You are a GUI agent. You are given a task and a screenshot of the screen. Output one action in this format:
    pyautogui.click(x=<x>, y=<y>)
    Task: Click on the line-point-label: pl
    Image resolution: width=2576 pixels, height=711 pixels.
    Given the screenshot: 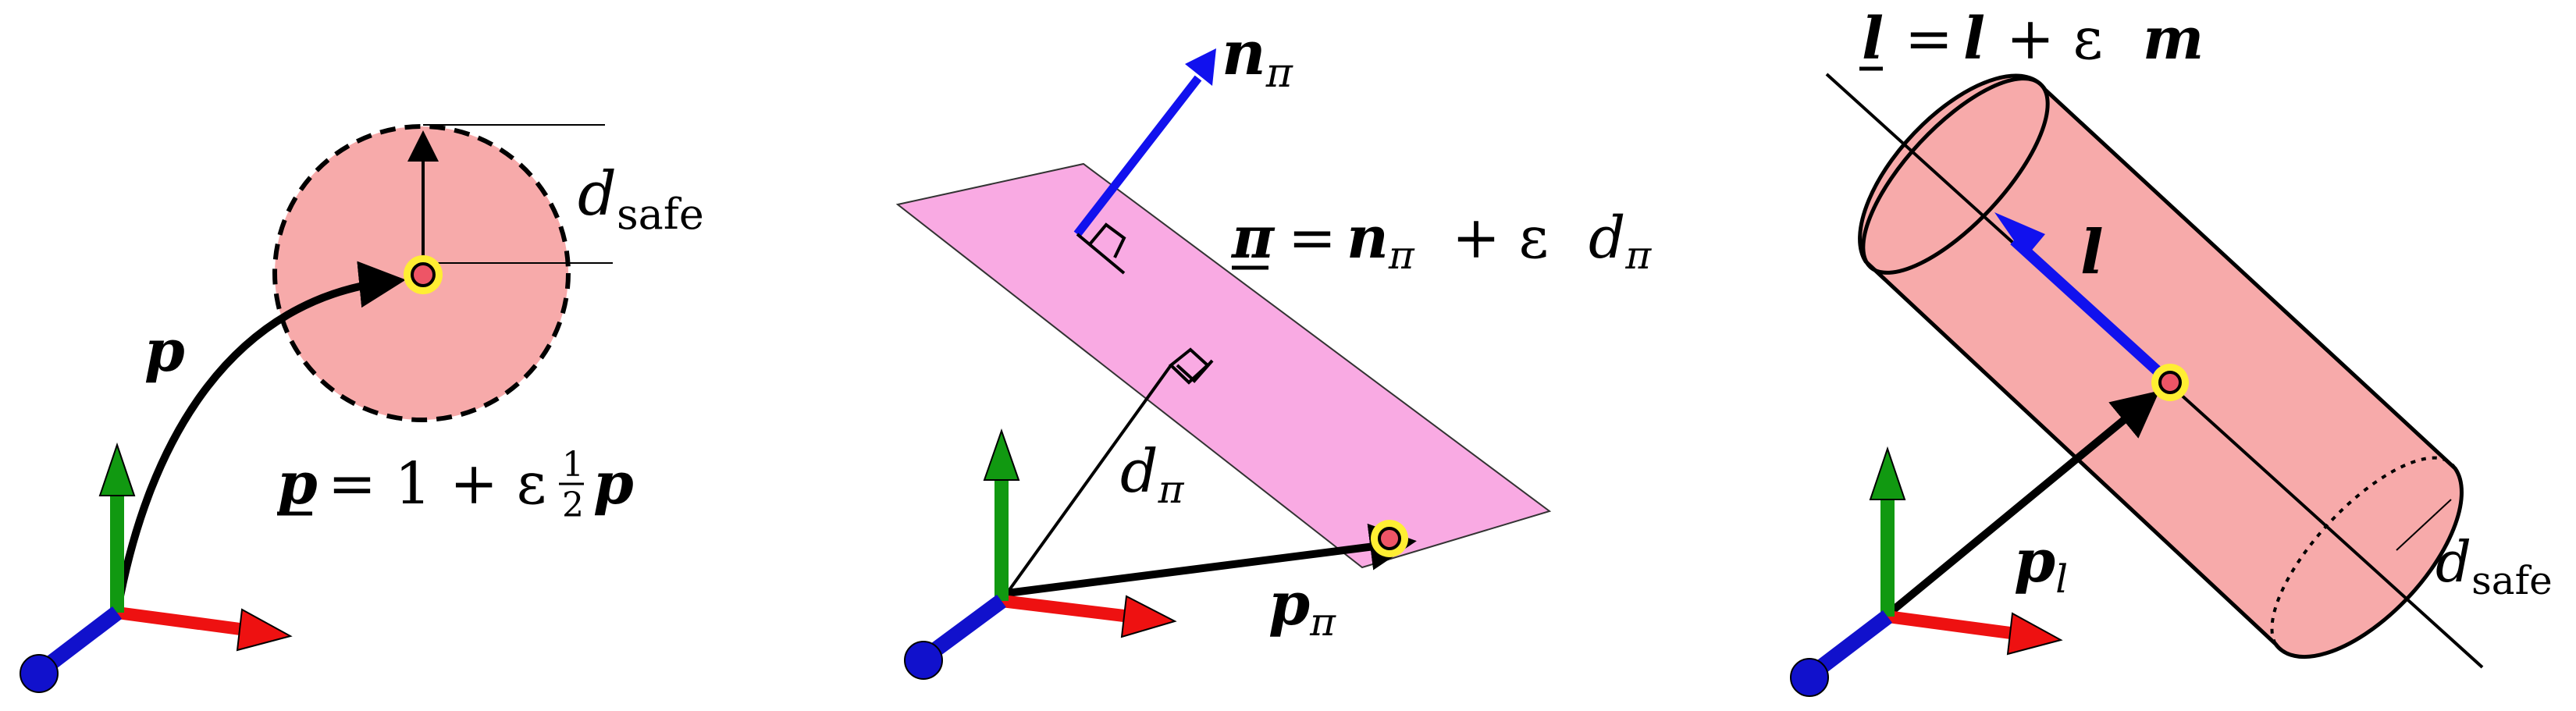 What is the action you would take?
    pyautogui.click(x=2041, y=564)
    